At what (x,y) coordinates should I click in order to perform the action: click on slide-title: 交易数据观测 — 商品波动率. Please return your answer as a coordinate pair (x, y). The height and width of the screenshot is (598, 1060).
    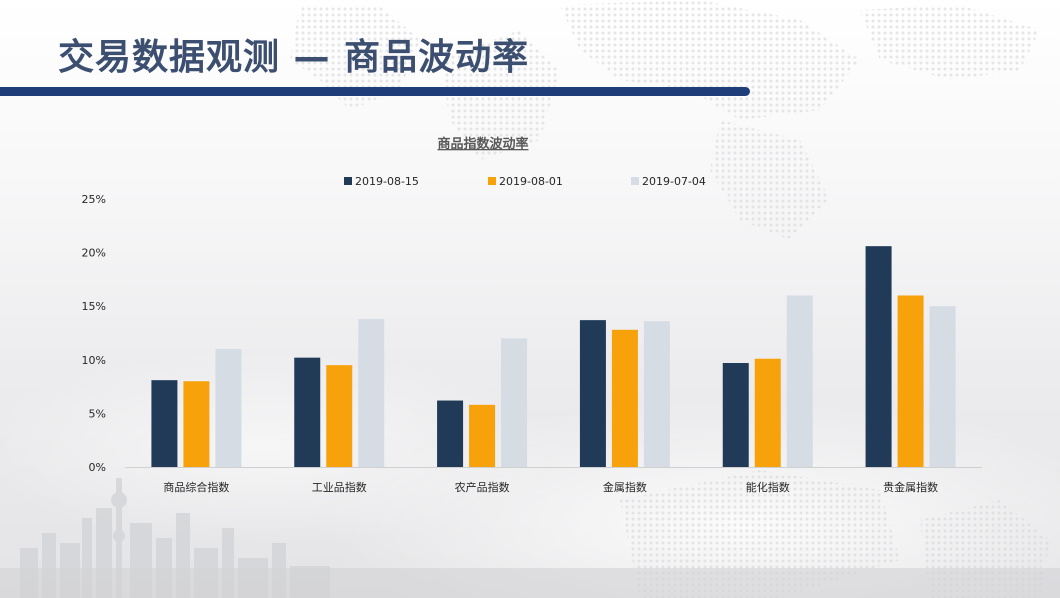
    Looking at the image, I should click on (294, 57).